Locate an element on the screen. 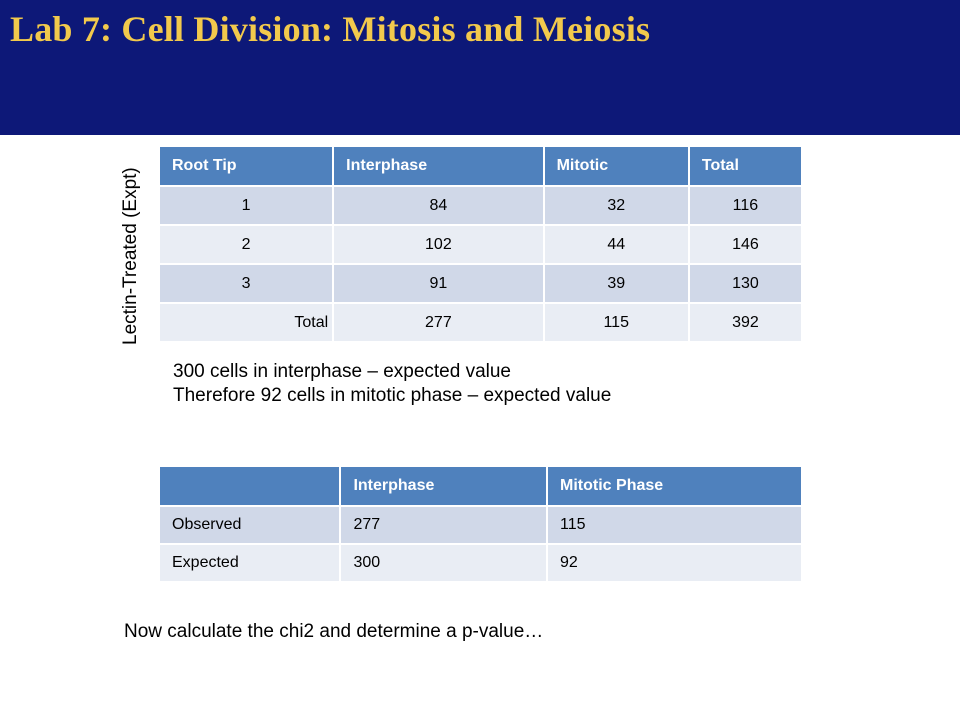 This screenshot has width=960, height=720. table-header-cell: Root Tip is located at coordinates (246, 166).